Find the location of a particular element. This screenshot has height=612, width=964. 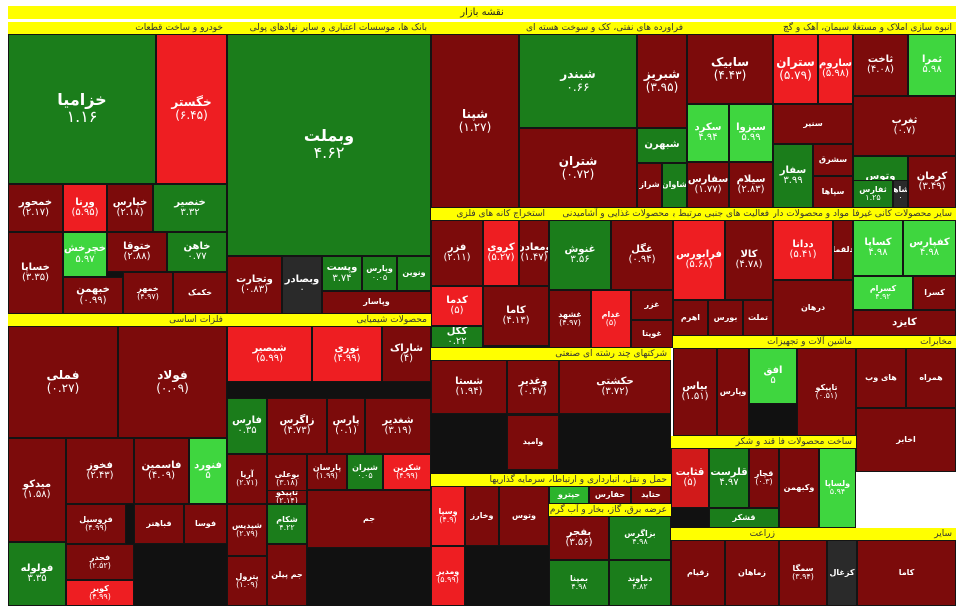

stock-tile: وتوس is located at coordinates (524, 516).